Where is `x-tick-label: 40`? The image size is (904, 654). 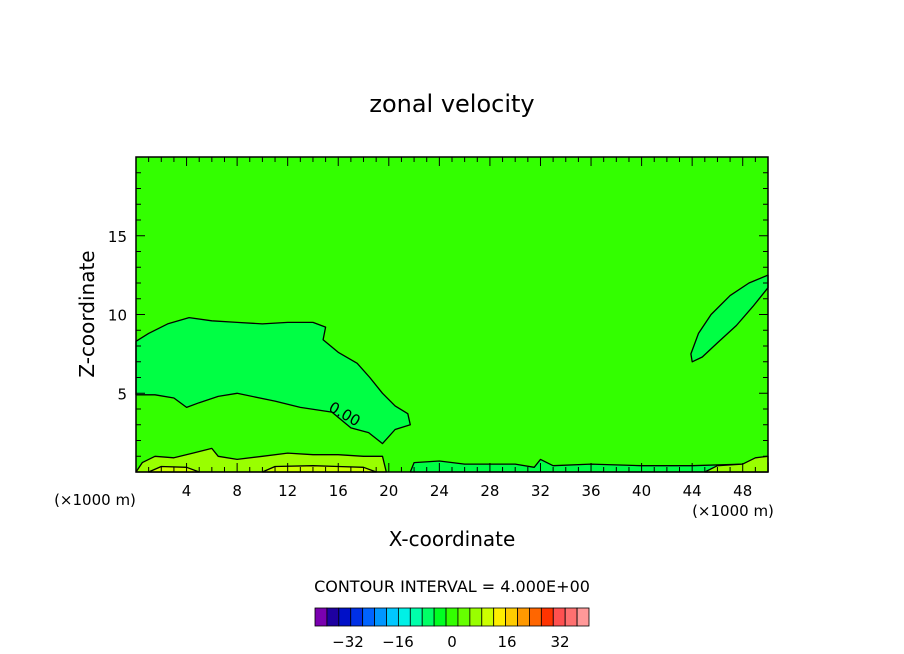 x-tick-label: 40 is located at coordinates (641, 491).